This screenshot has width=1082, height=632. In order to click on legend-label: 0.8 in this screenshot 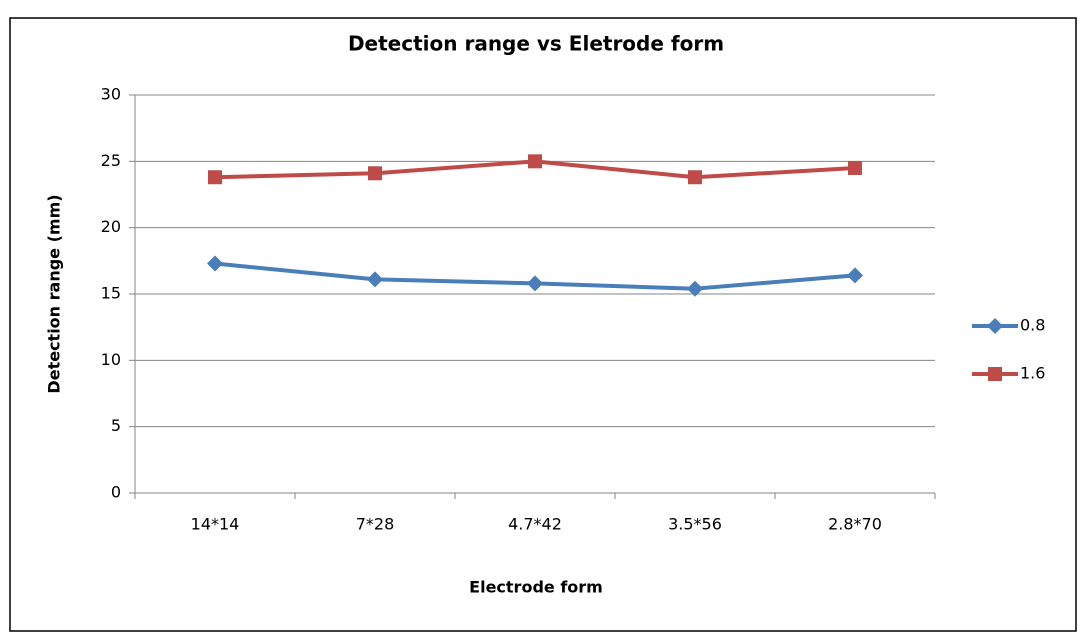, I will do `click(1032, 325)`.